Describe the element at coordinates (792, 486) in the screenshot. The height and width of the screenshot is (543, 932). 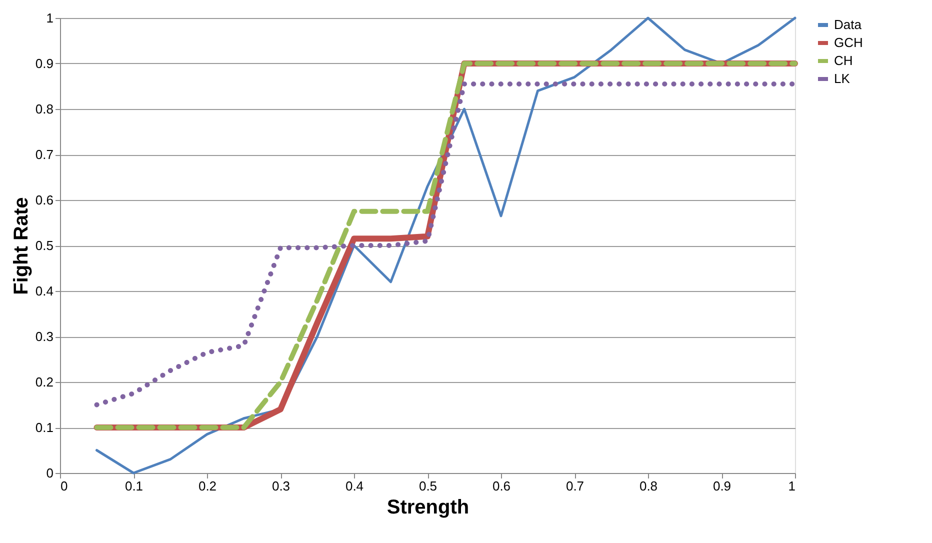
I see `x-tick-label: 1` at that location.